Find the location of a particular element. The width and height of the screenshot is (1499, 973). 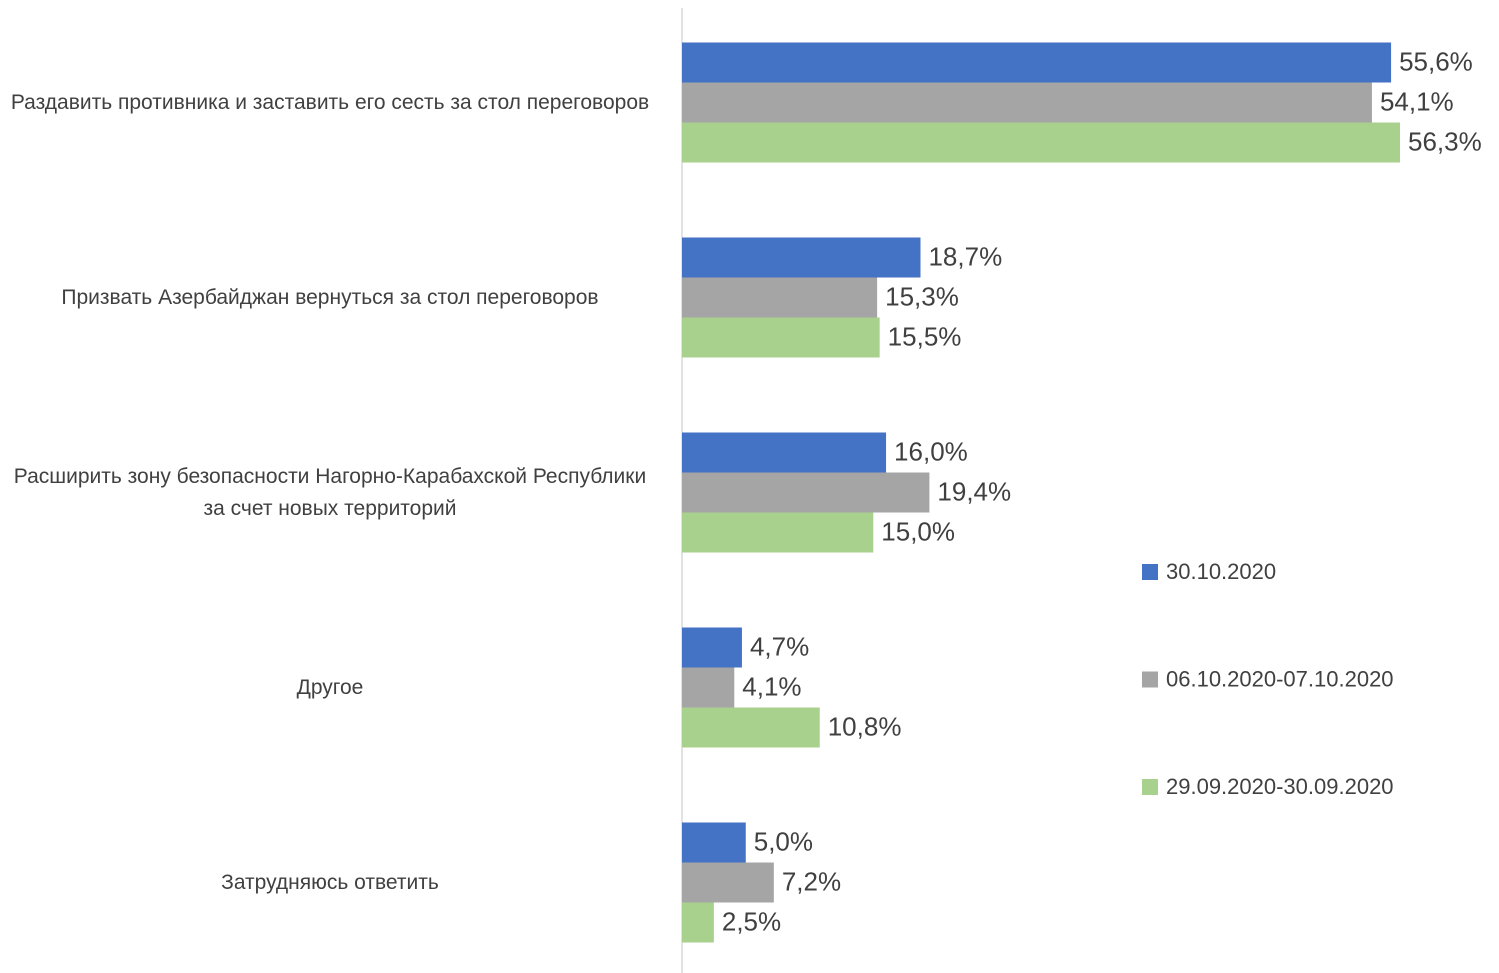

value-label: 15,0% is located at coordinates (918, 531).